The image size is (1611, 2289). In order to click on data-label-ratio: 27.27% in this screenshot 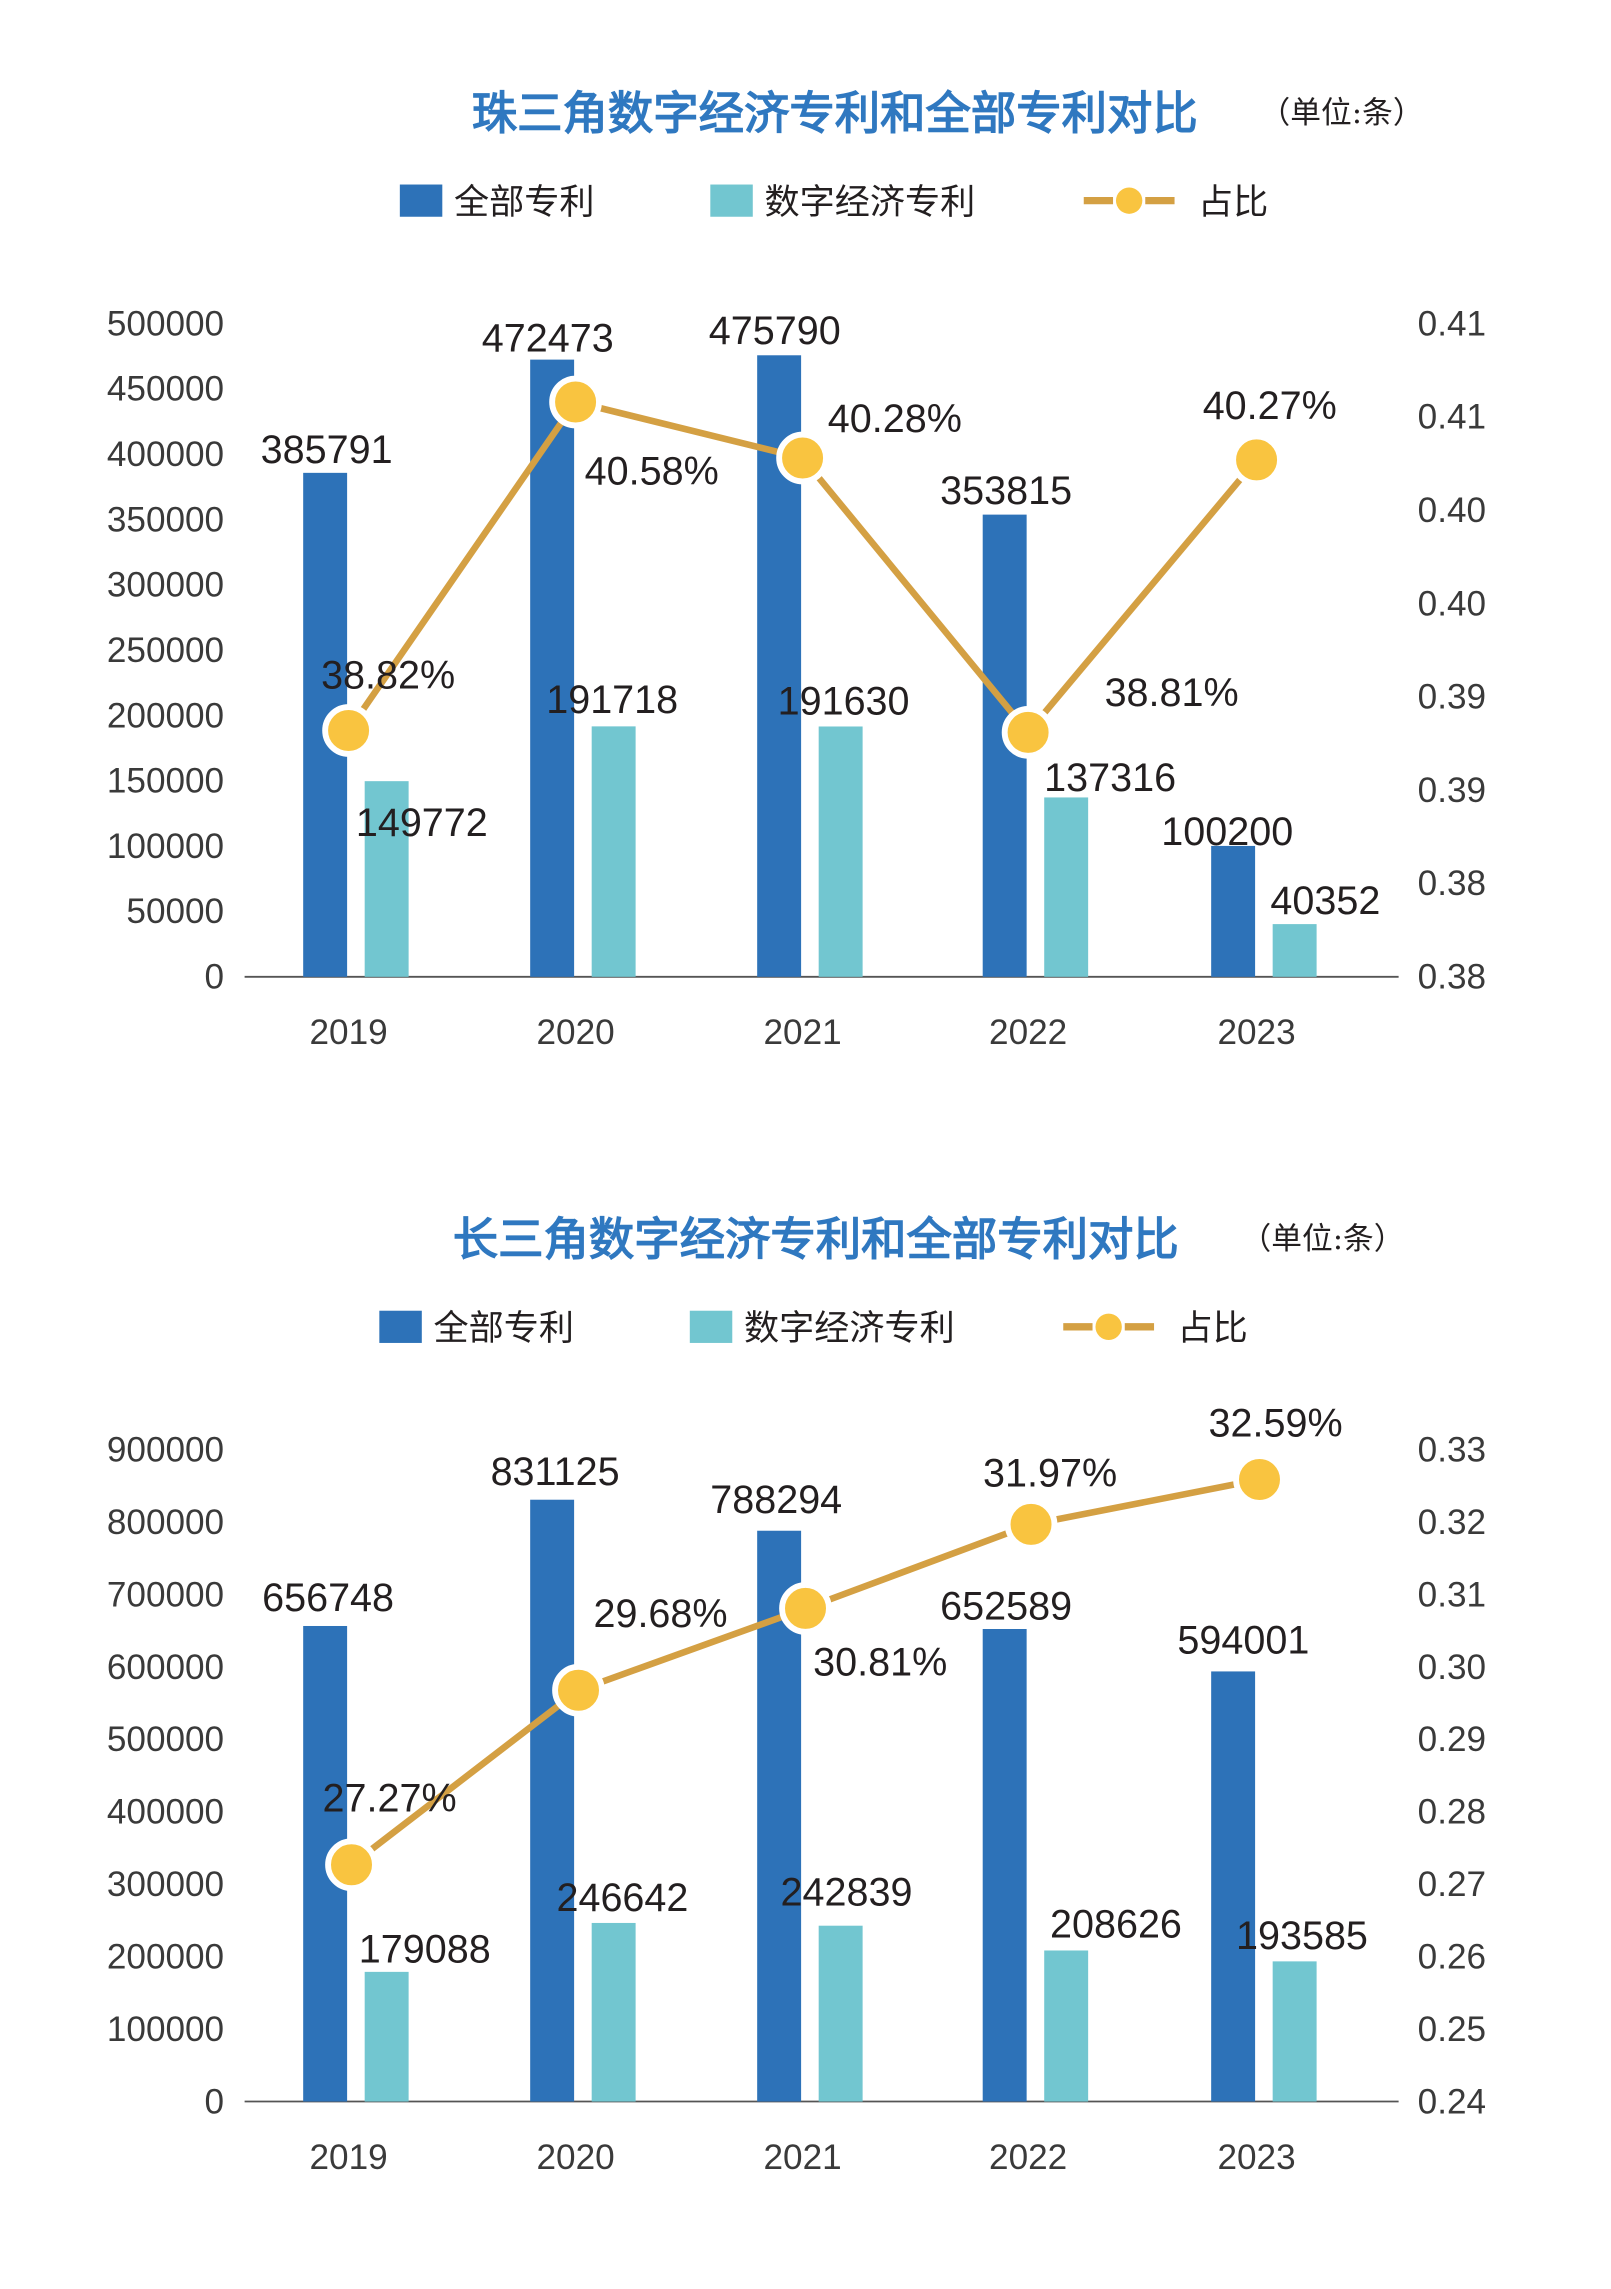, I will do `click(390, 1799)`.